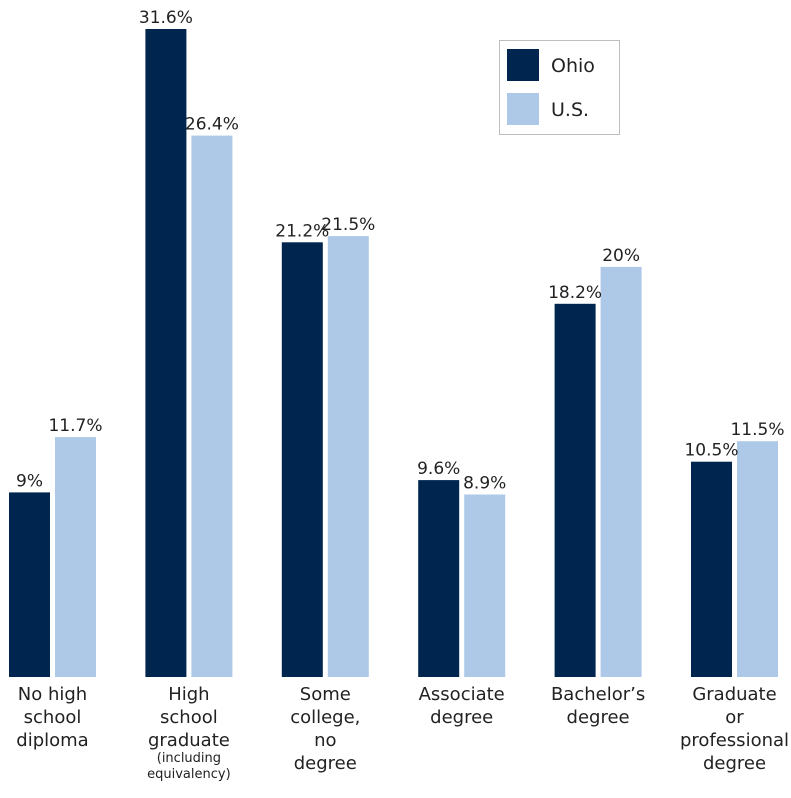 This screenshot has height=798, width=791. What do you see at coordinates (189, 717) in the screenshot?
I see `category-label-1-line-1: school` at bounding box center [189, 717].